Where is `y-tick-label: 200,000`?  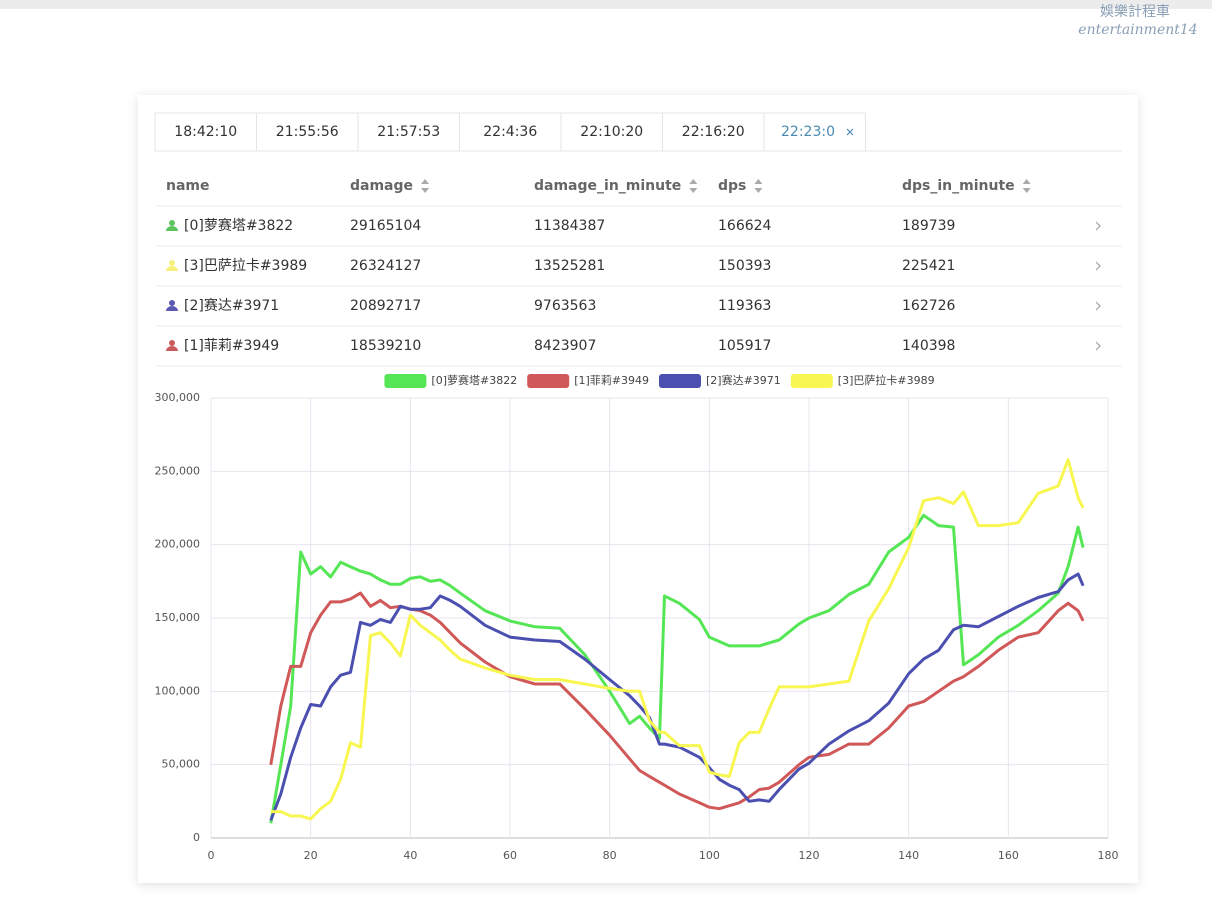 y-tick-label: 200,000 is located at coordinates (178, 544).